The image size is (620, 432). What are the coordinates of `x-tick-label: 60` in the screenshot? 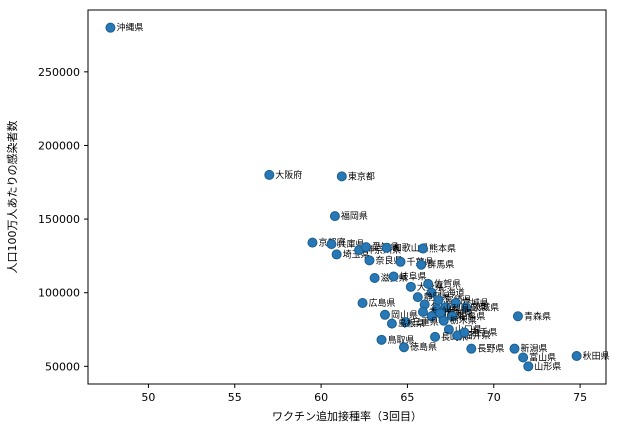 It's located at (321, 397).